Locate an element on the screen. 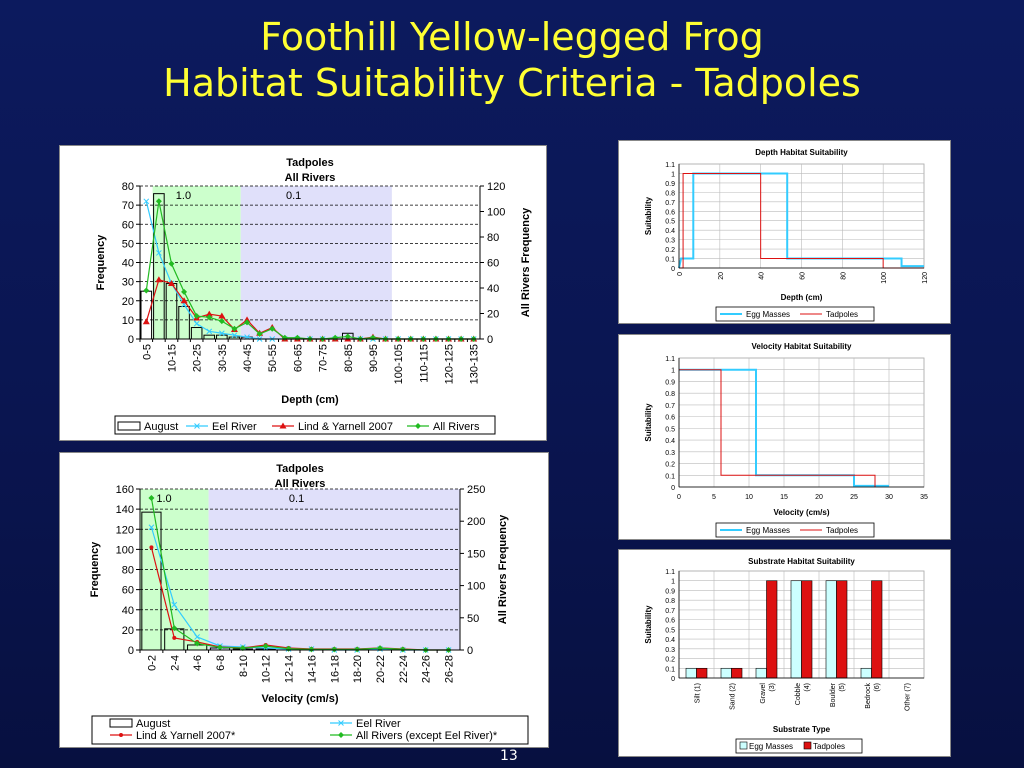 This screenshot has height=768, width=1024. x-tick-label: 30-35 is located at coordinates (223, 358).